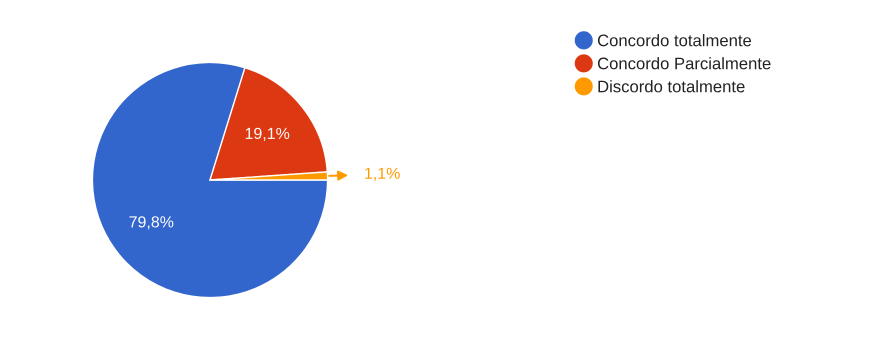 This screenshot has height=347, width=894. What do you see at coordinates (684, 63) in the screenshot?
I see `legend-label: Concordo Parcialmente` at bounding box center [684, 63].